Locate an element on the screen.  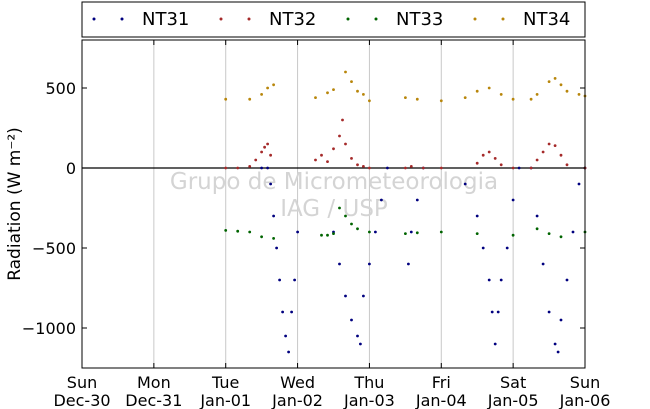
x-tick-day: Wed is located at coordinates (297, 382).